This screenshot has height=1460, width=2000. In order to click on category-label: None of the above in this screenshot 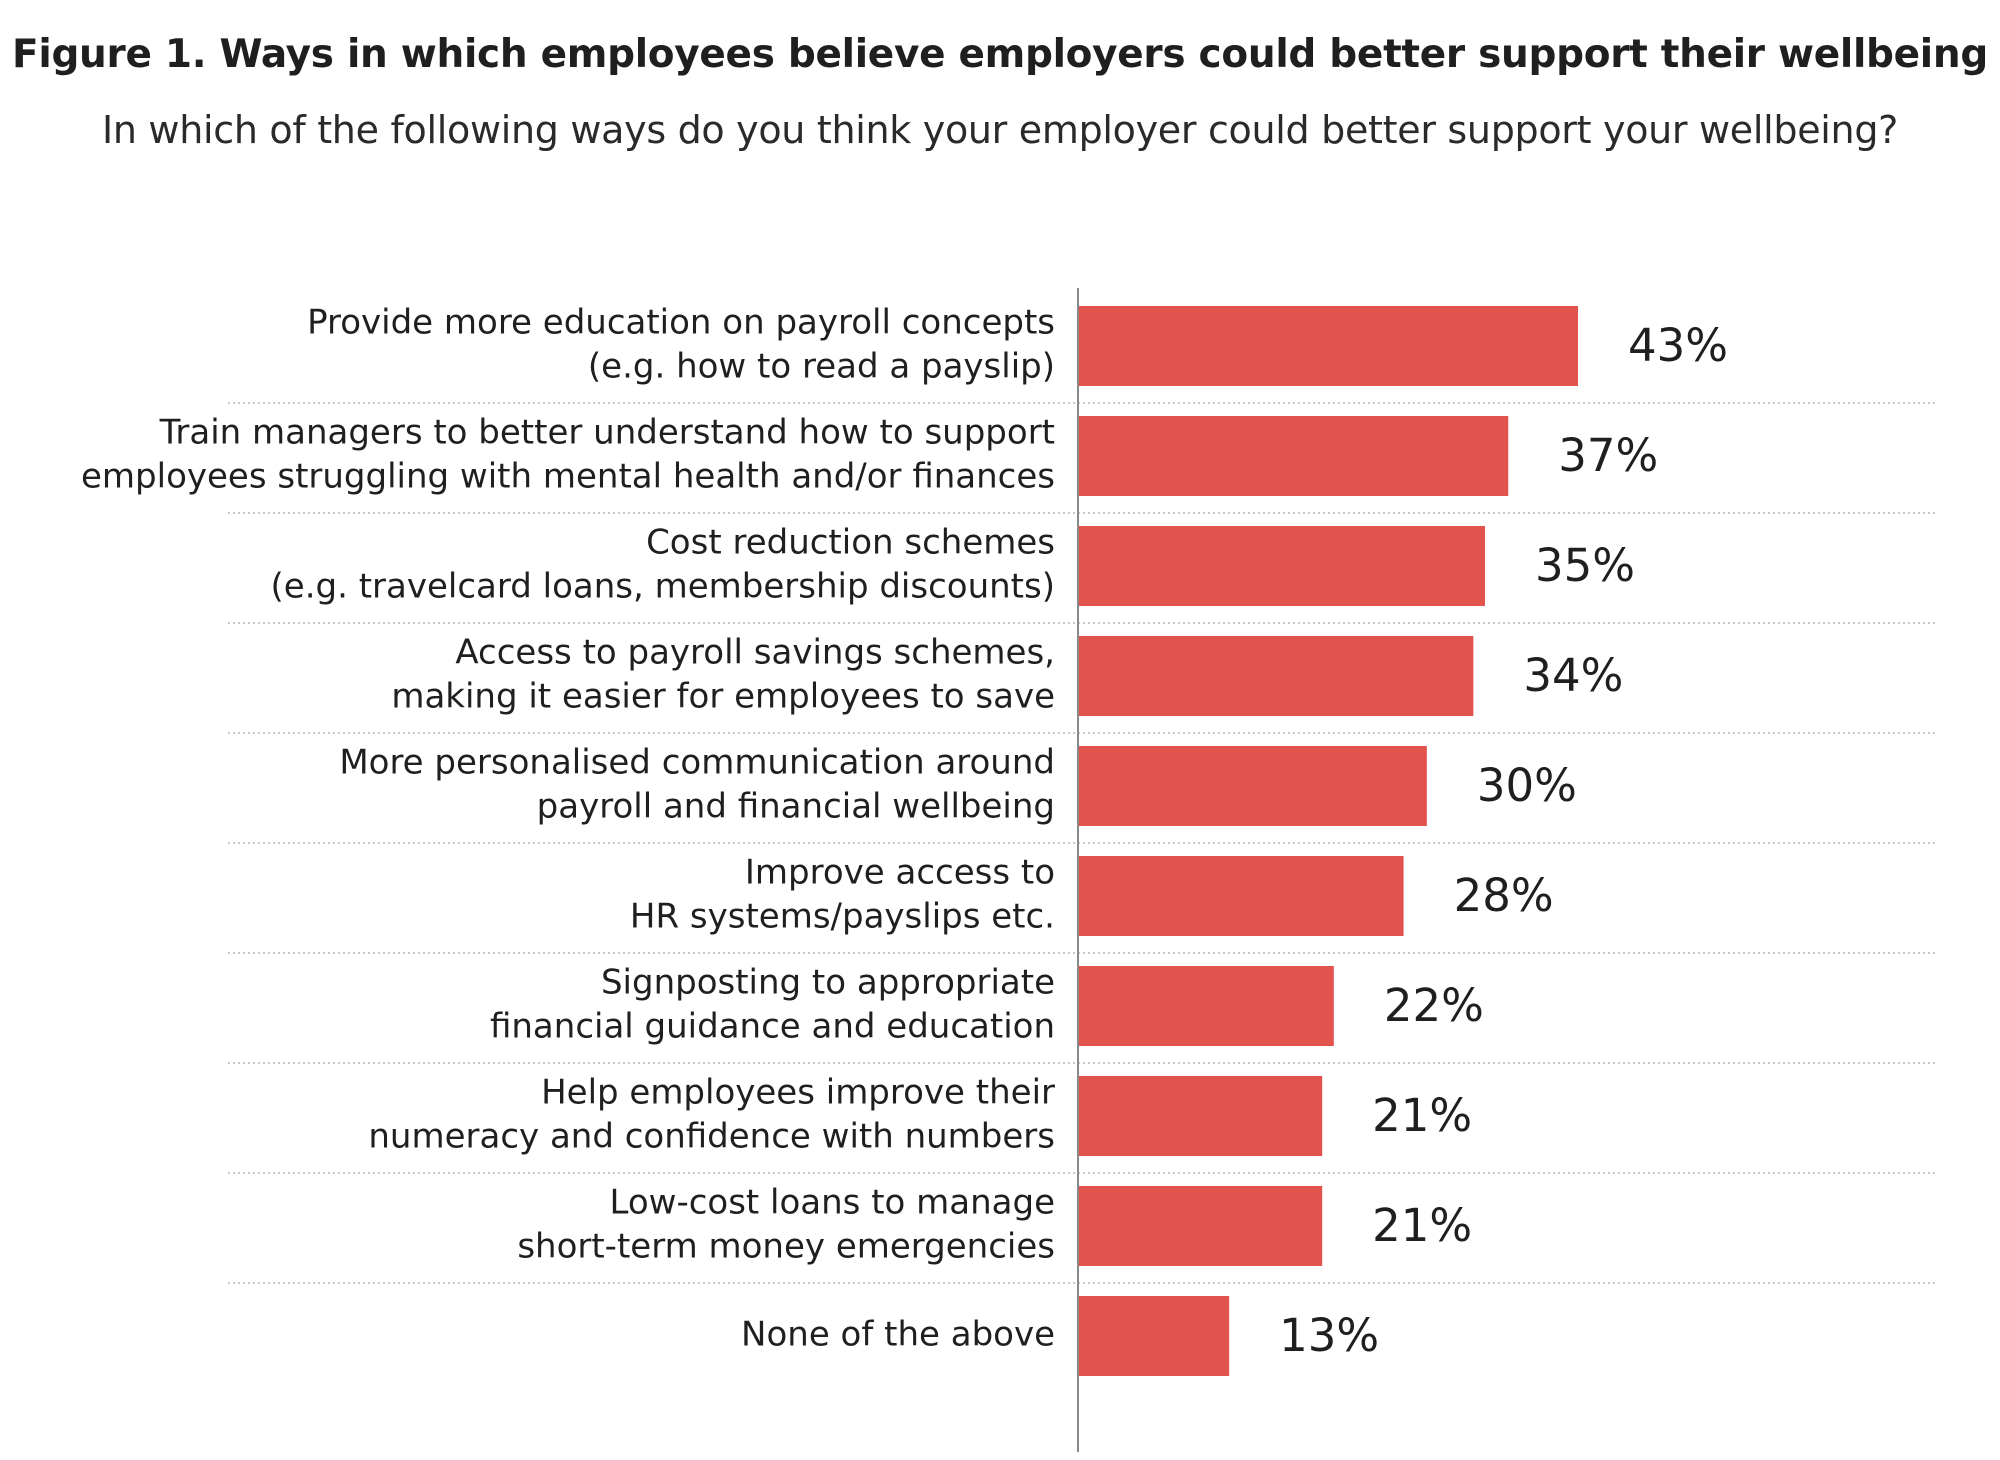, I will do `click(898, 1335)`.